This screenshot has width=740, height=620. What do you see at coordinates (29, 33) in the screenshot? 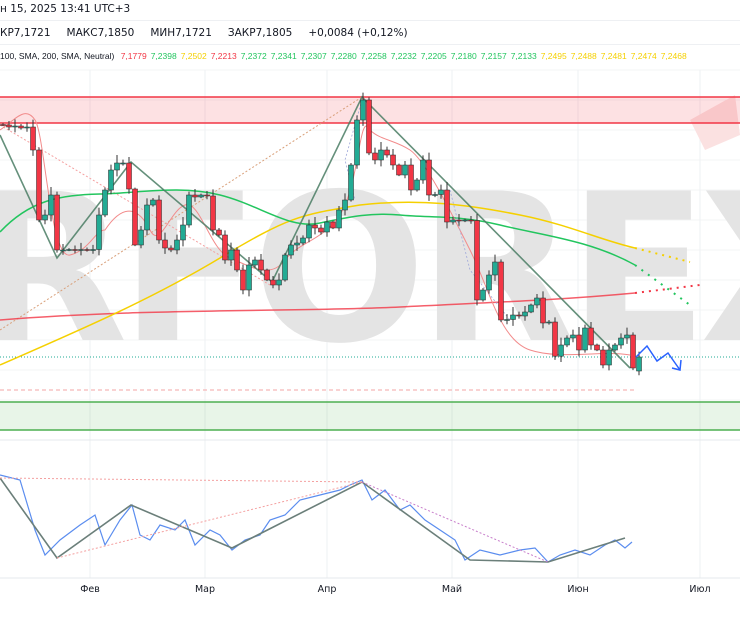
I see `ohlc-0: КР7,1721` at bounding box center [29, 33].